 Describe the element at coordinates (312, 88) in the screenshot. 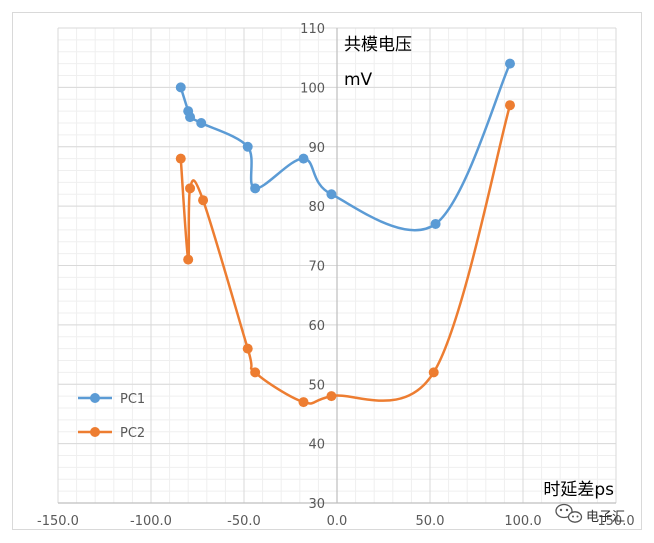

I see `y-tick-label: 100` at that location.